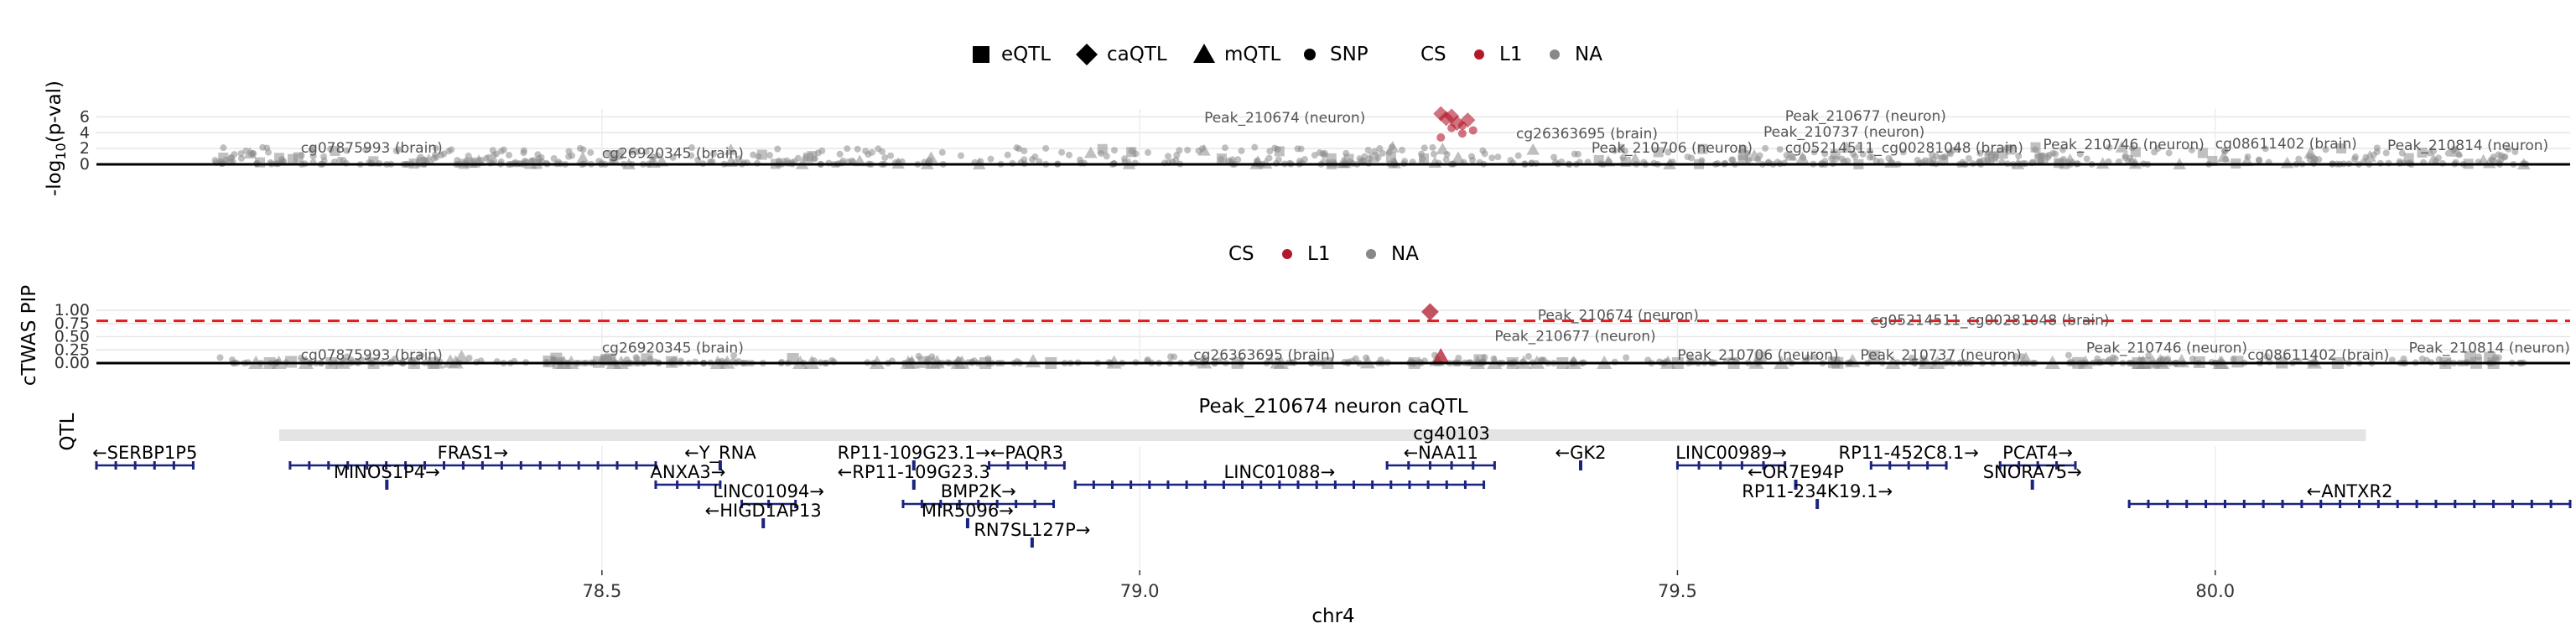 This screenshot has width=2576, height=644. Describe the element at coordinates (1310, 54) in the screenshot. I see `legend-snp-key` at that location.